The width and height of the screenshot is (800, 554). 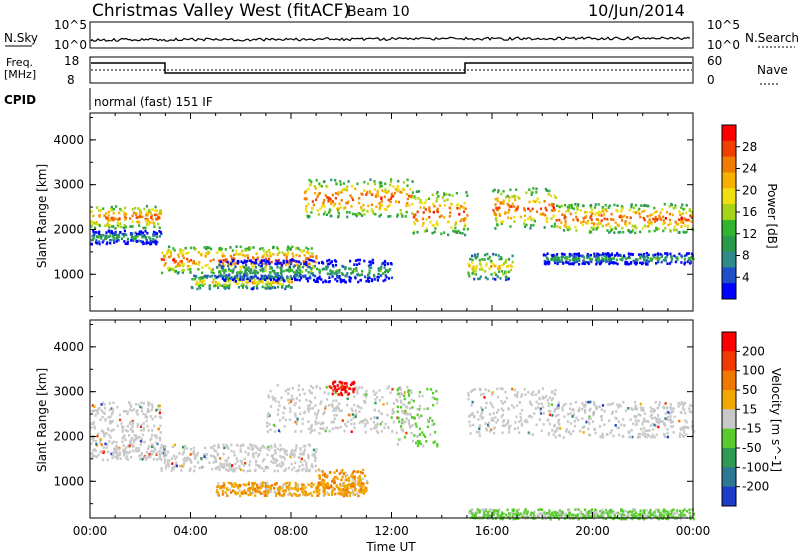 What do you see at coordinates (729, 196) in the screenshot?
I see `power-colorbar-swatch` at bounding box center [729, 196].